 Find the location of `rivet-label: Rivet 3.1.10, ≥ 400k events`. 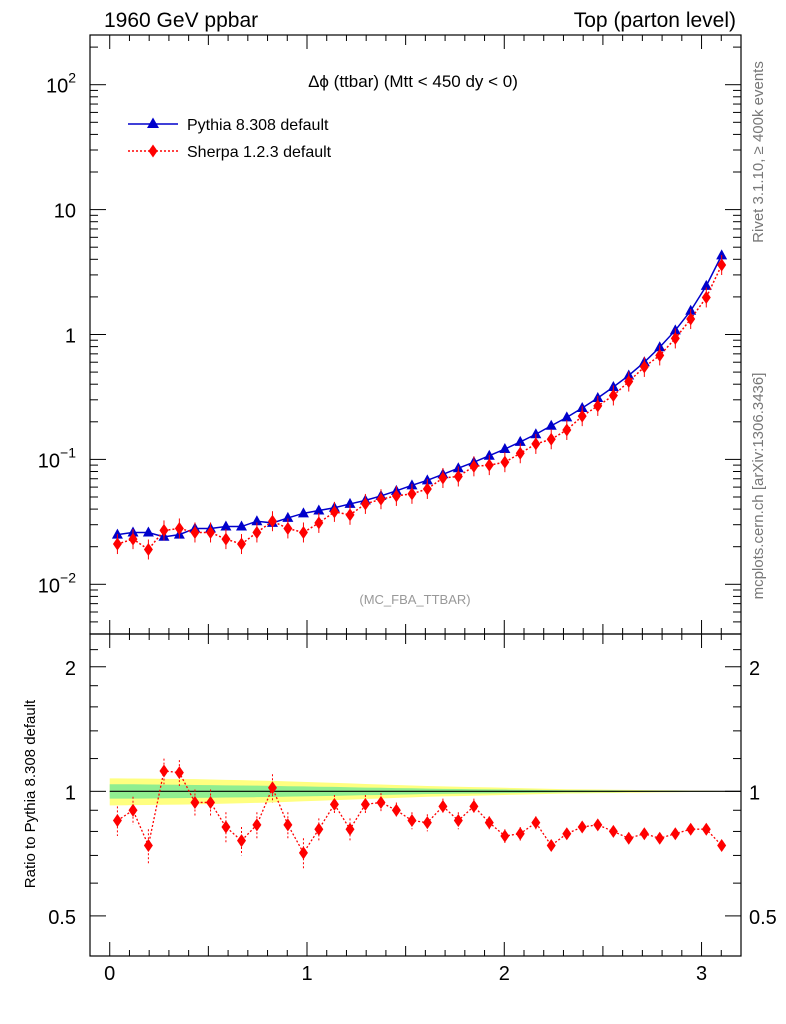

rivet-label: Rivet 3.1.10, ≥ 400k events is located at coordinates (758, 152).